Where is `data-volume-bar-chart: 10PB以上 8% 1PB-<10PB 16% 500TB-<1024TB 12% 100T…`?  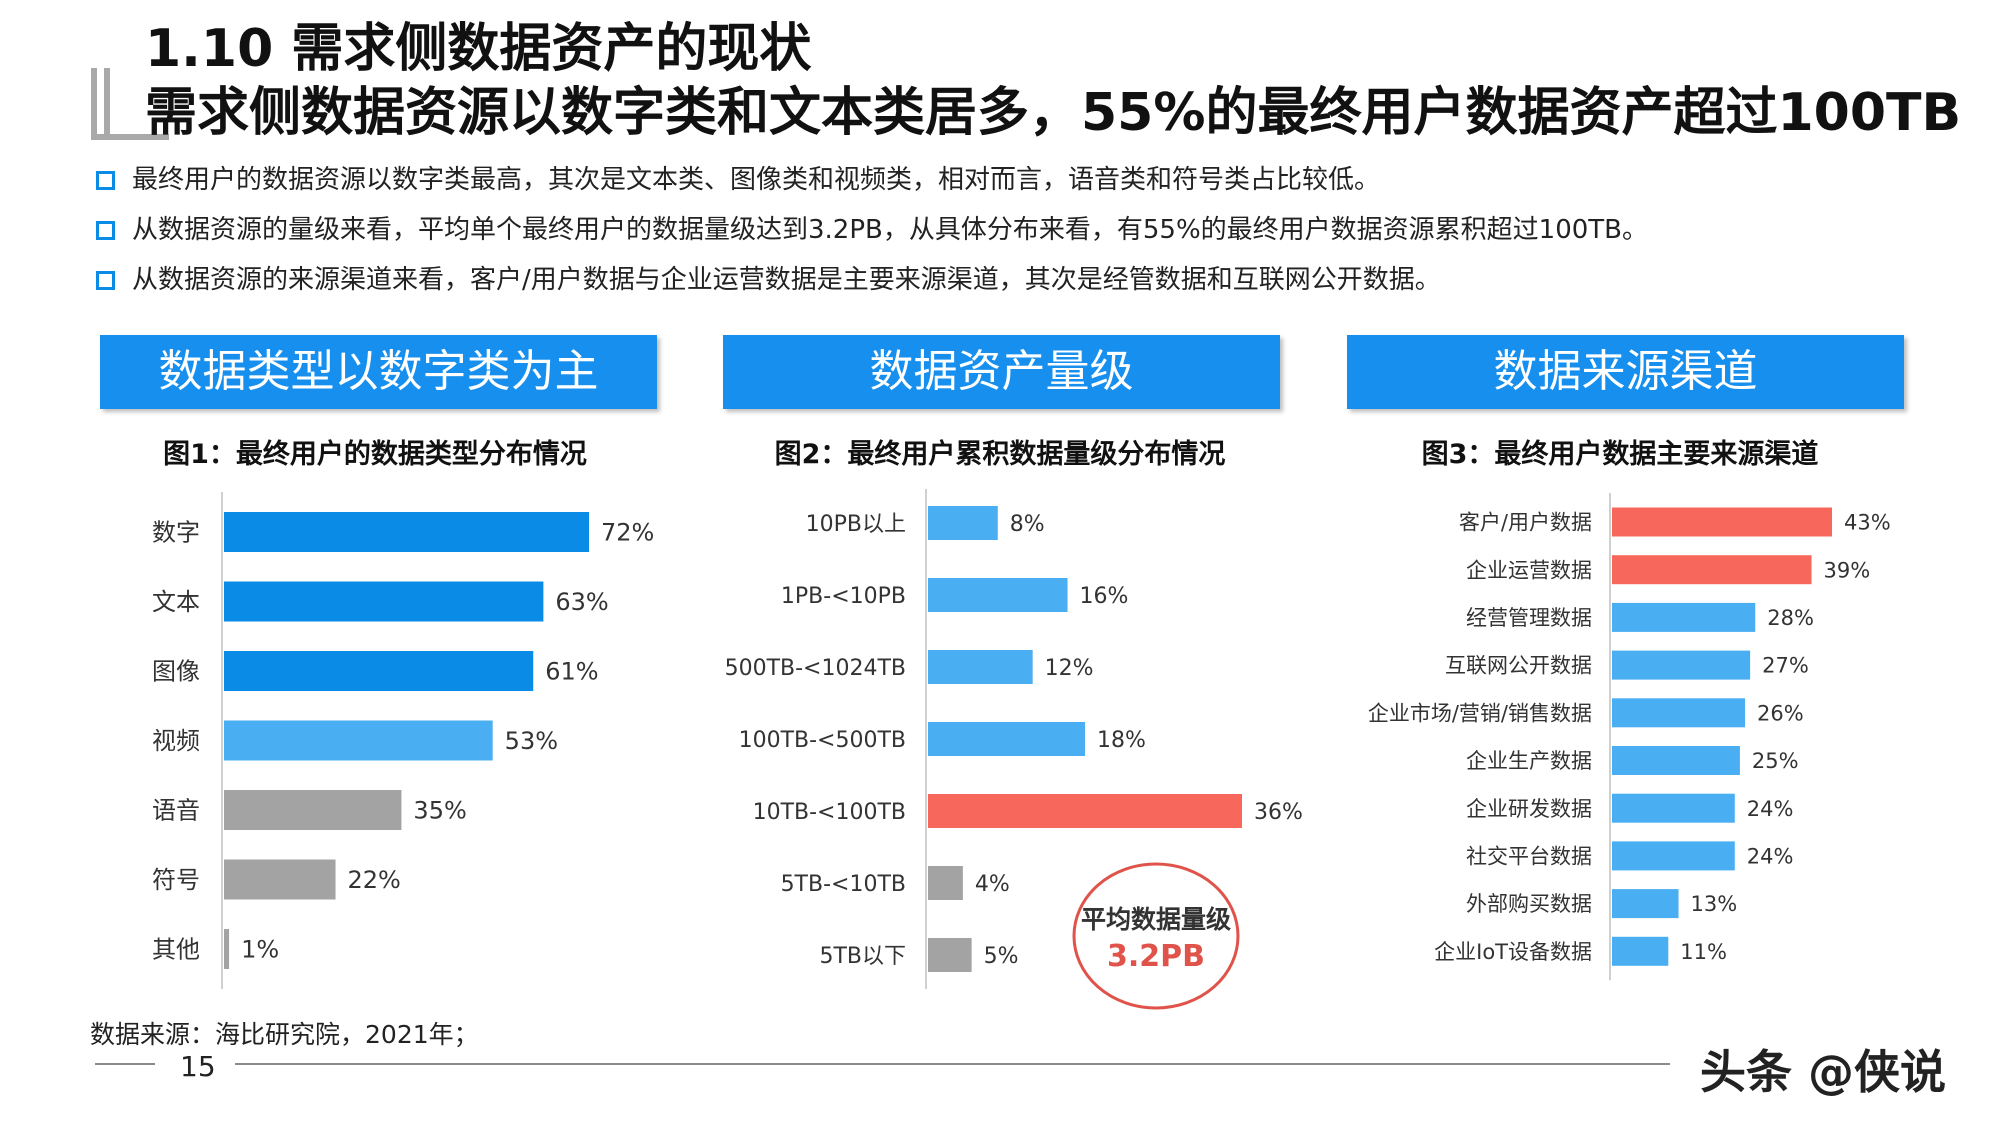 data-volume-bar-chart: 10PB以上 8% 1PB-<10PB 16% 500TB-<1024TB 12% 100T… is located at coordinates (1014, 739).